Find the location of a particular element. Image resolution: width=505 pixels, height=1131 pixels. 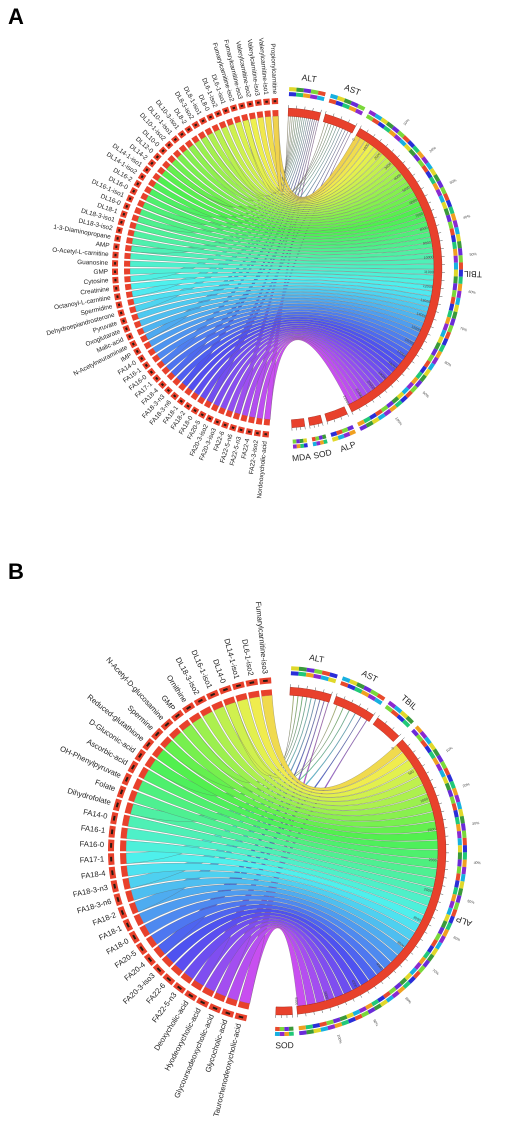

tick-label: 22000 is located at coordinates (346, 400).